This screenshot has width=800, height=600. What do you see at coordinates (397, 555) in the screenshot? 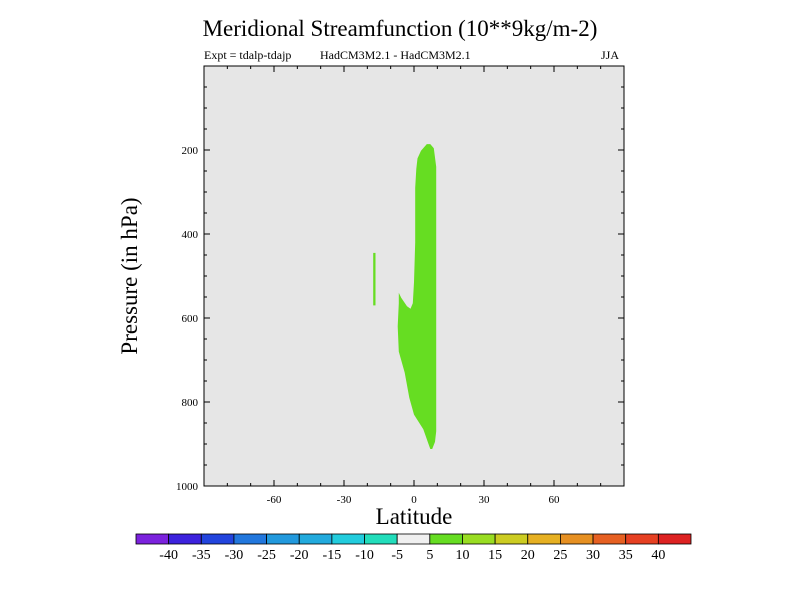
I see `colorbar-label: -5` at bounding box center [397, 555].